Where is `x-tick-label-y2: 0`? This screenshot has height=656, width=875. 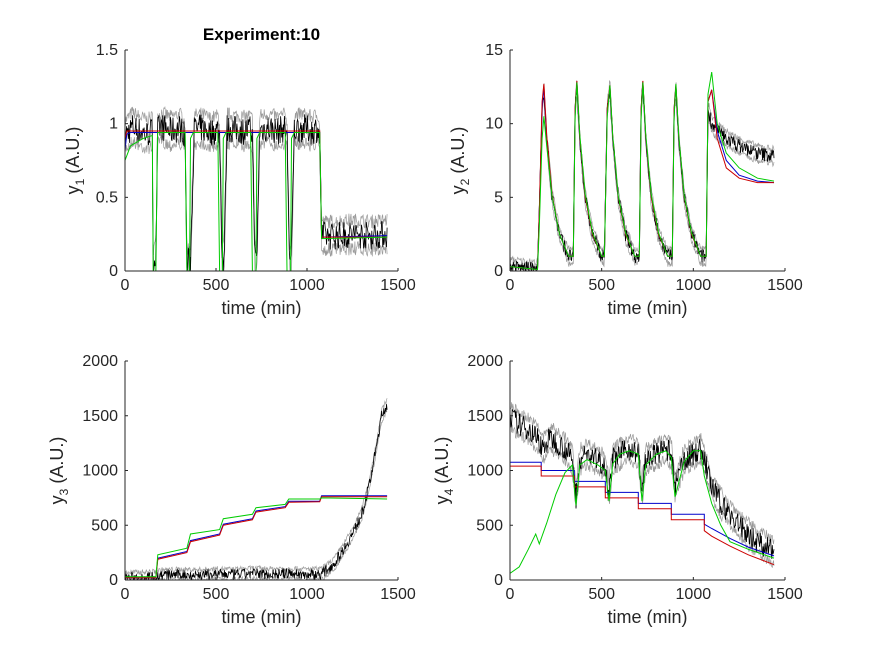 x-tick-label-y2: 0 is located at coordinates (510, 285).